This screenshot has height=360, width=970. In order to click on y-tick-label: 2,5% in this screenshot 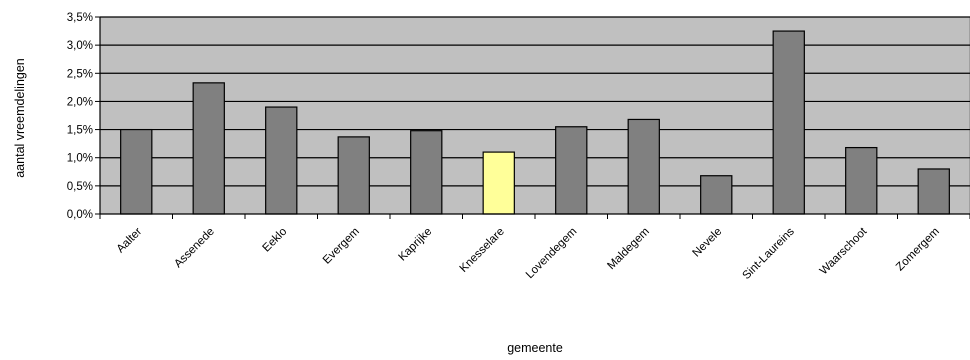, I will do `click(80, 74)`.